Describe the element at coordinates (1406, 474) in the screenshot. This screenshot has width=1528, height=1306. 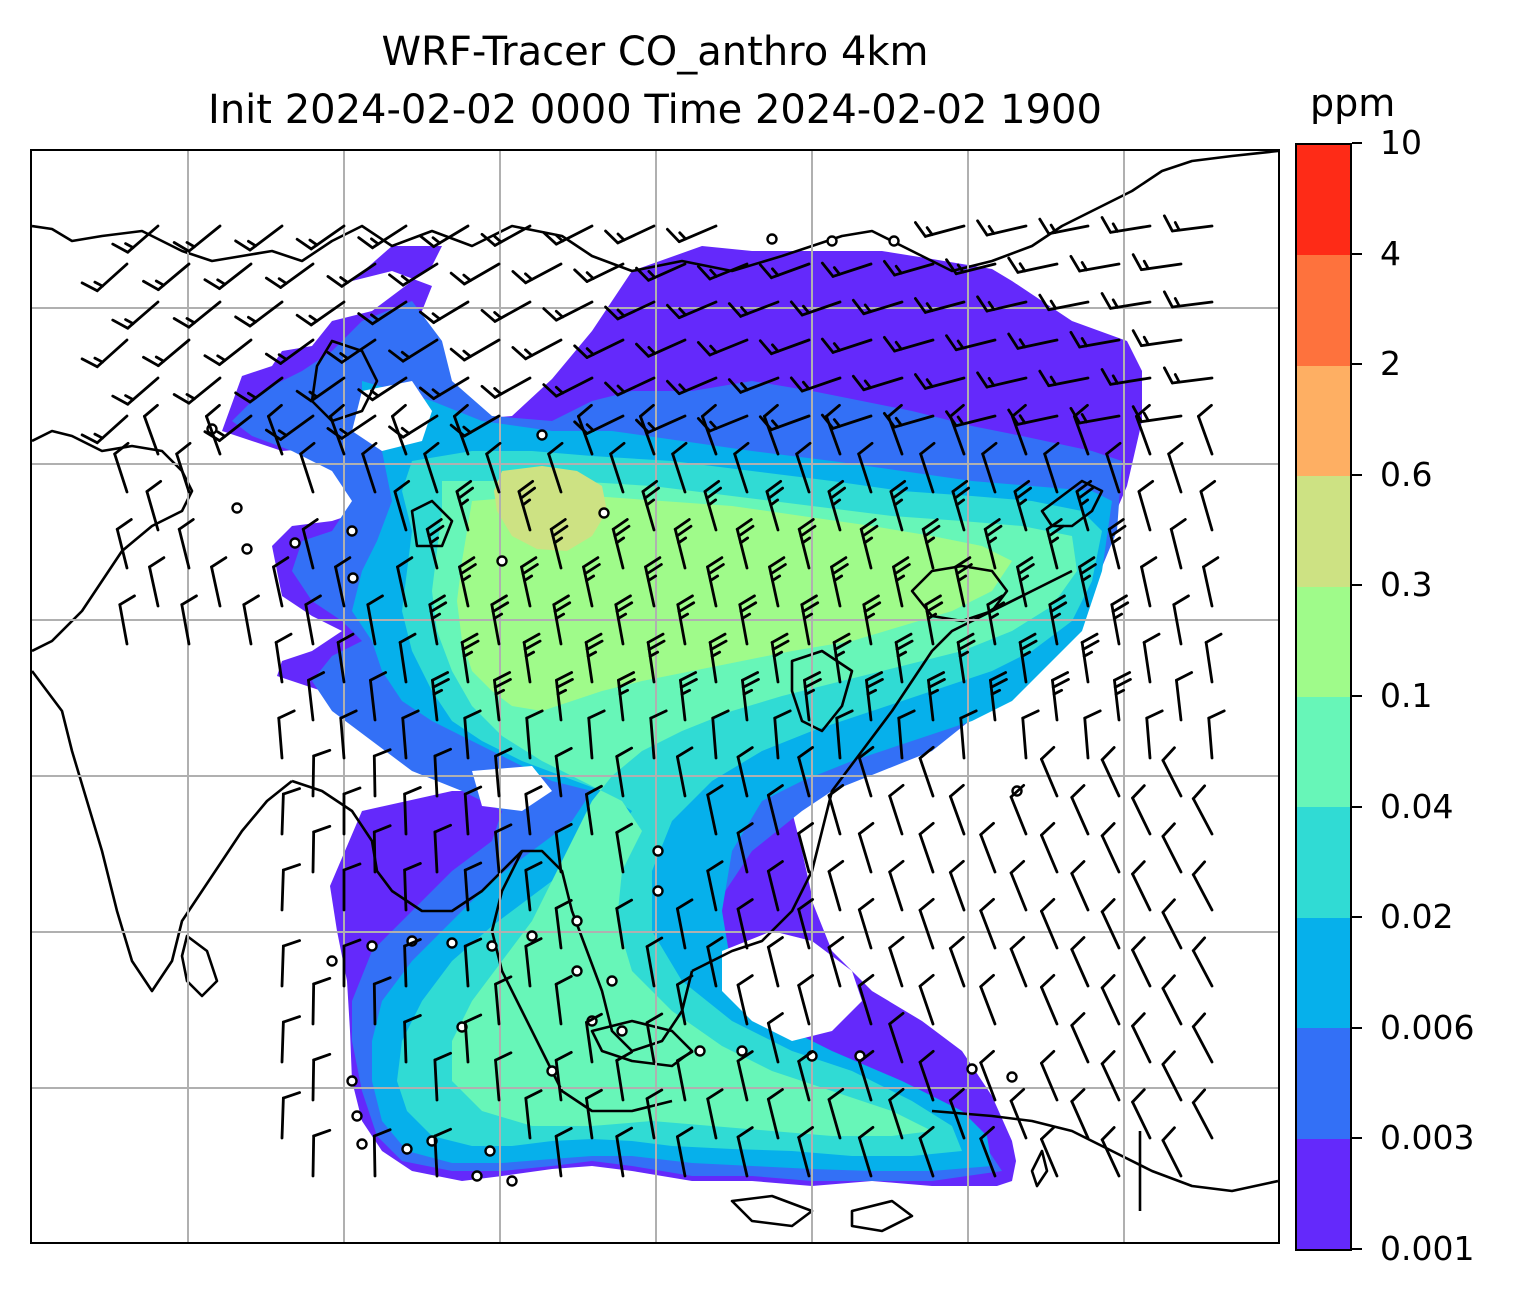
I see `colorbar-tick-label: 0.6` at that location.